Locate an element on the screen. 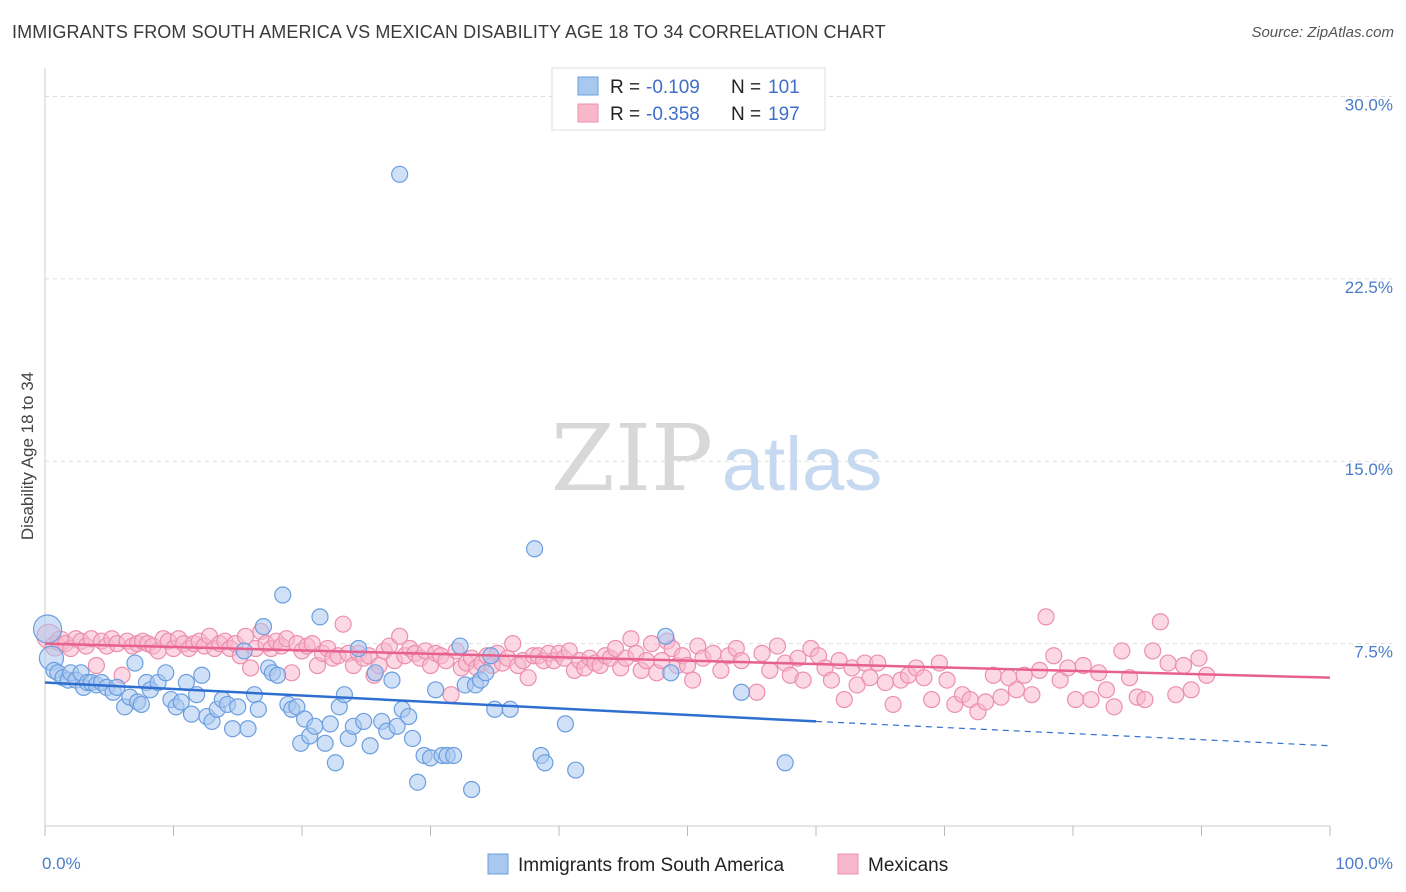 This screenshot has width=1406, height=892. y-tick-2: 22.5% is located at coordinates (1369, 287).